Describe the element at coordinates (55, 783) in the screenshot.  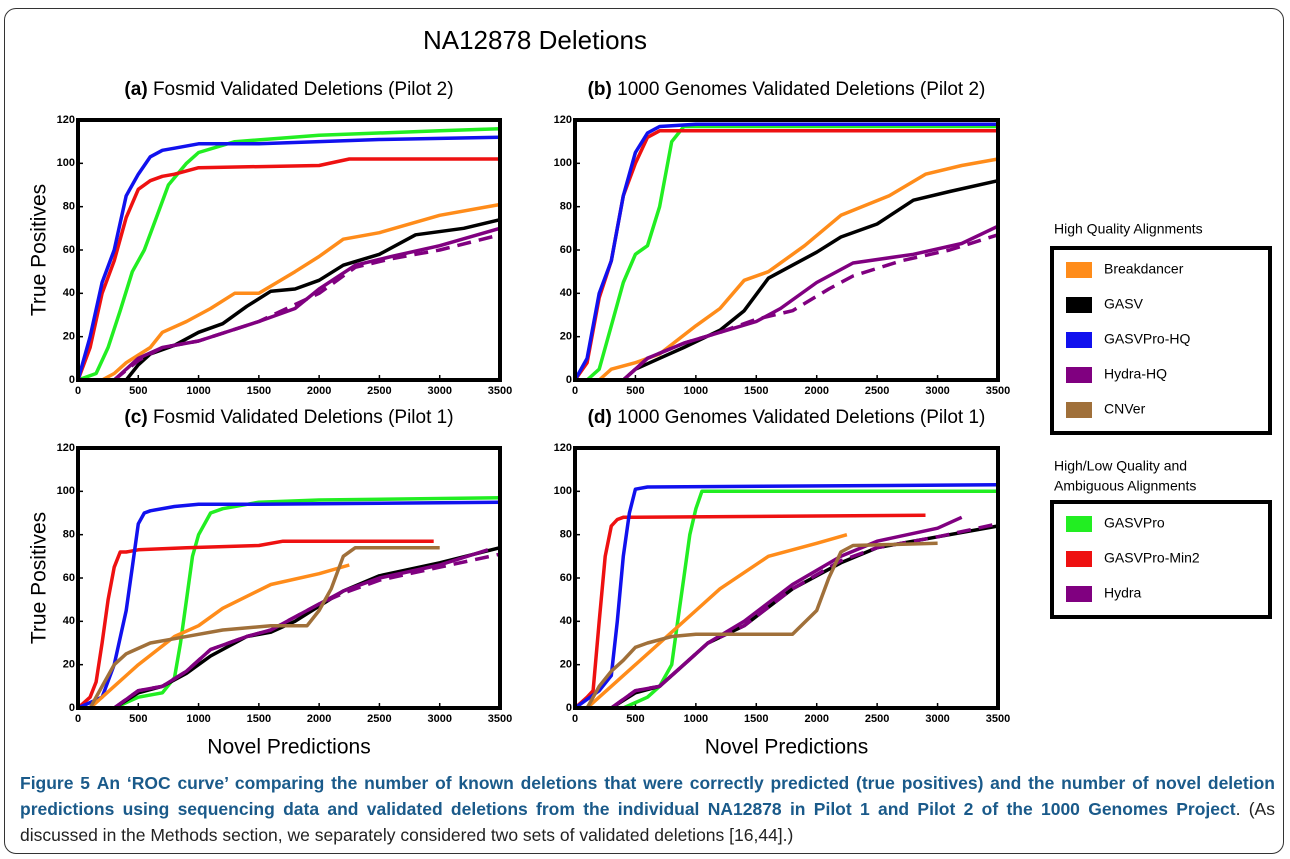
I see `caption-label: Figure 5` at that location.